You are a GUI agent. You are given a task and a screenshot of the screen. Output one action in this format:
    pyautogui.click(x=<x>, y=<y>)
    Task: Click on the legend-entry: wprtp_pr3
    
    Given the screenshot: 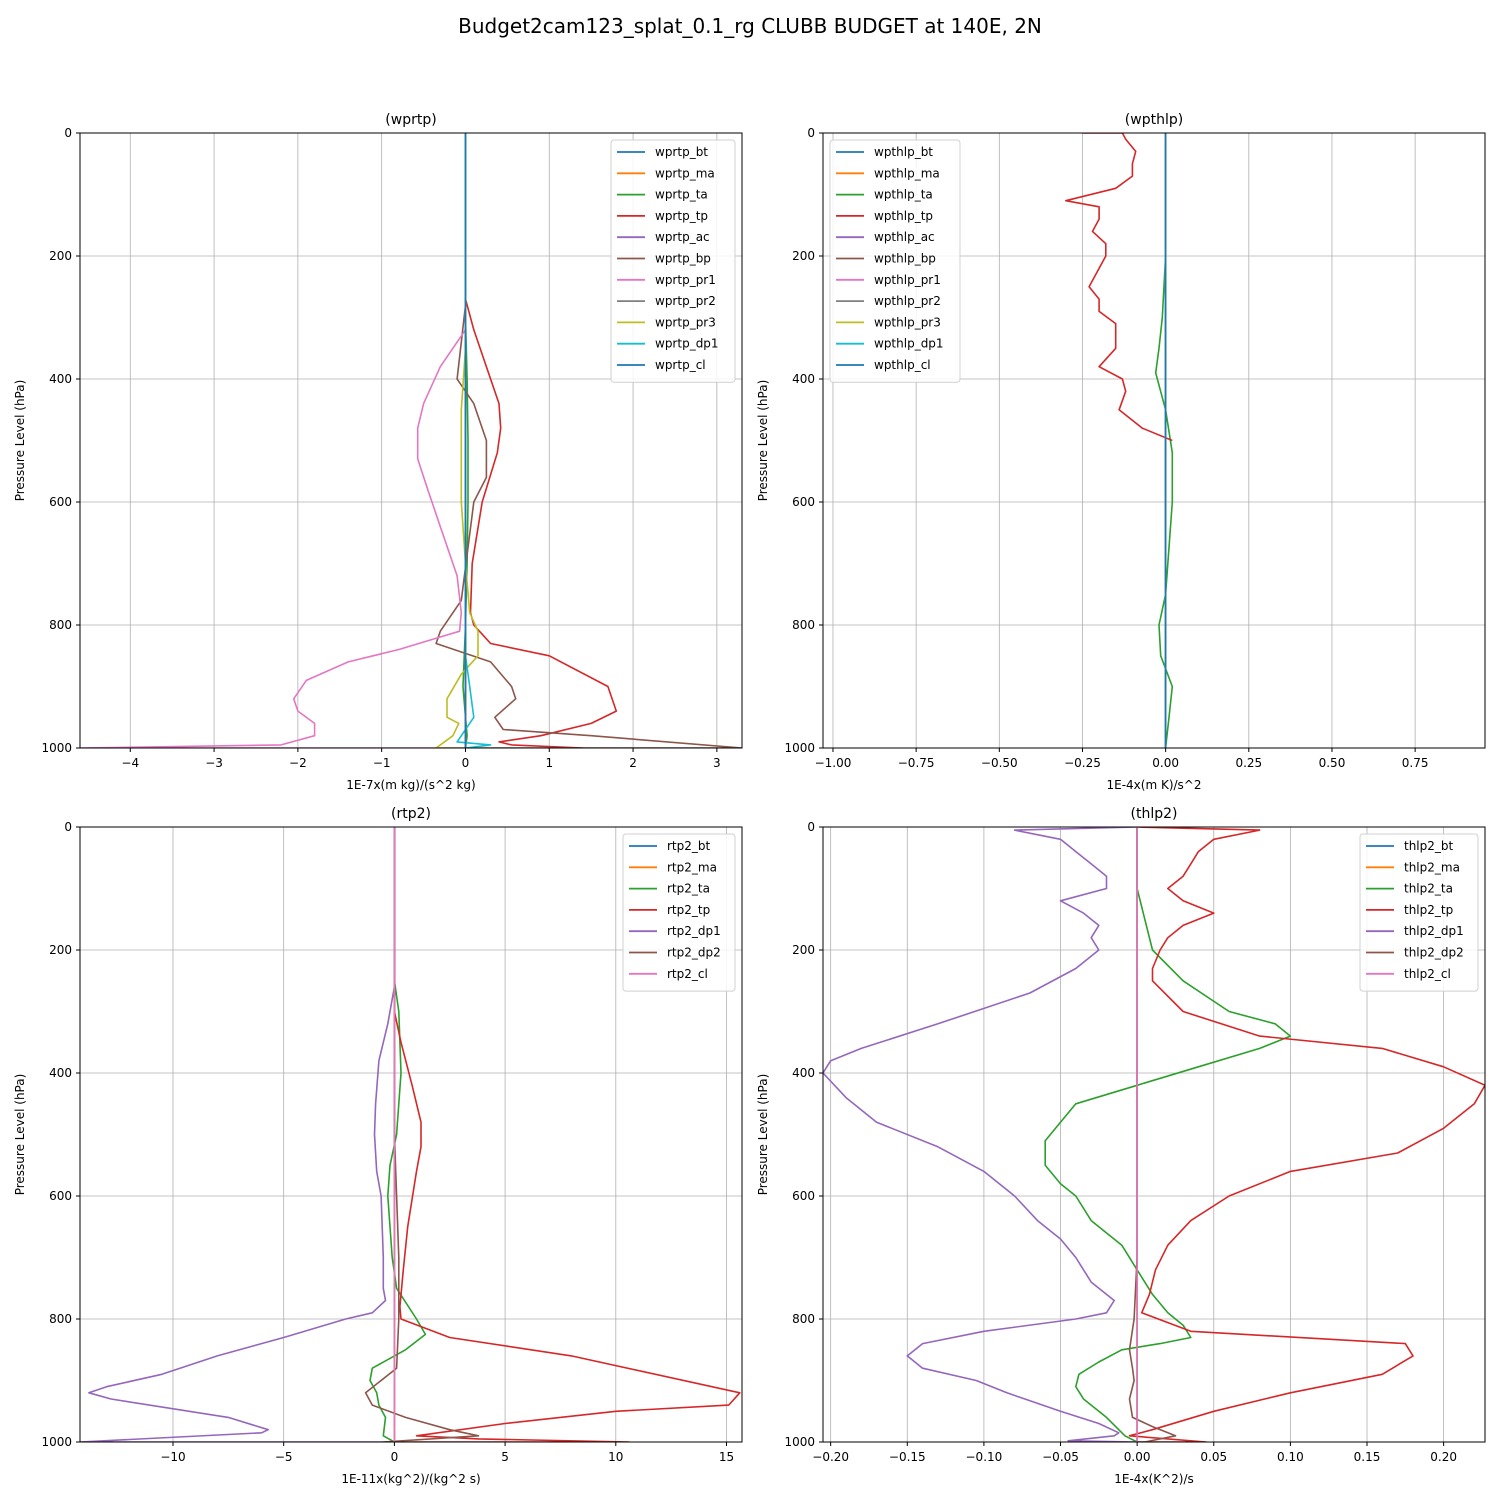 What is the action you would take?
    pyautogui.click(x=685, y=322)
    